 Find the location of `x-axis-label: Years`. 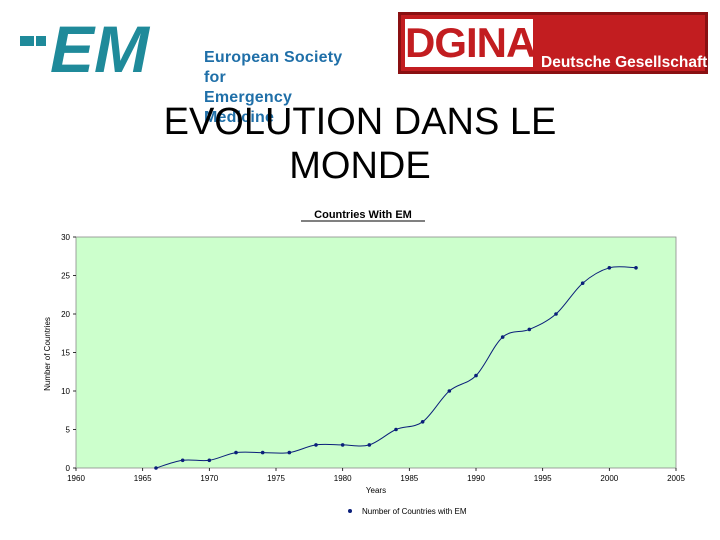

x-axis-label: Years is located at coordinates (376, 490).